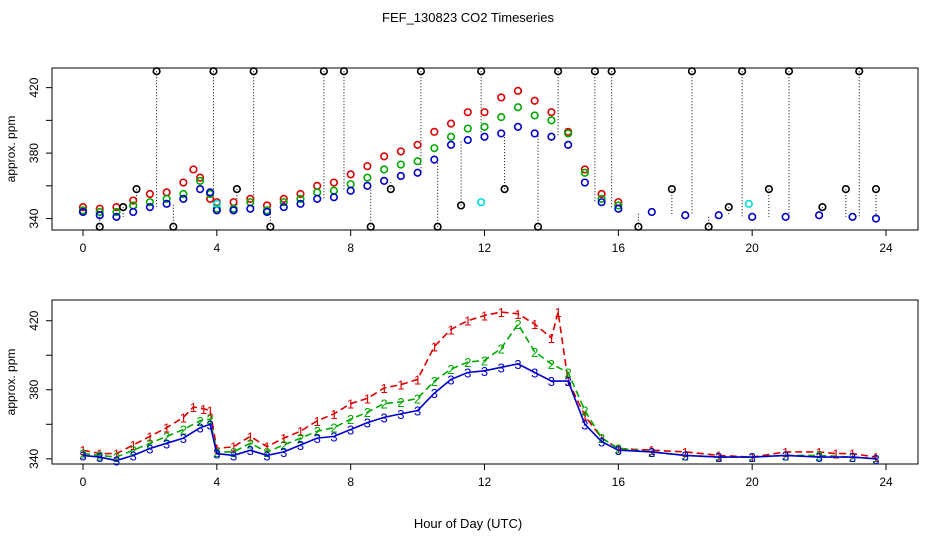 The image size is (936, 540). Describe the element at coordinates (752, 248) in the screenshot. I see `panel-top-x-tick-label: 20` at that location.